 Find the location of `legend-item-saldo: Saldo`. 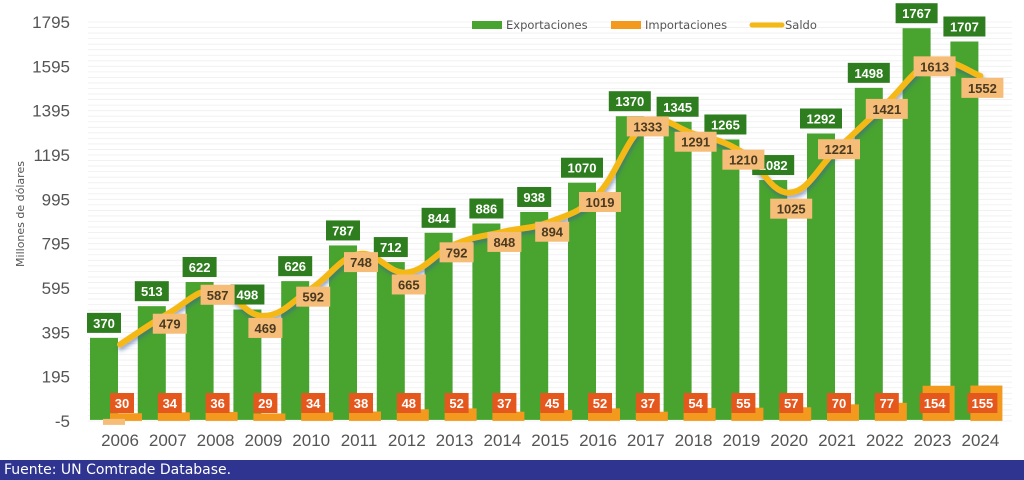

legend-item-saldo: Saldo is located at coordinates (783, 25).